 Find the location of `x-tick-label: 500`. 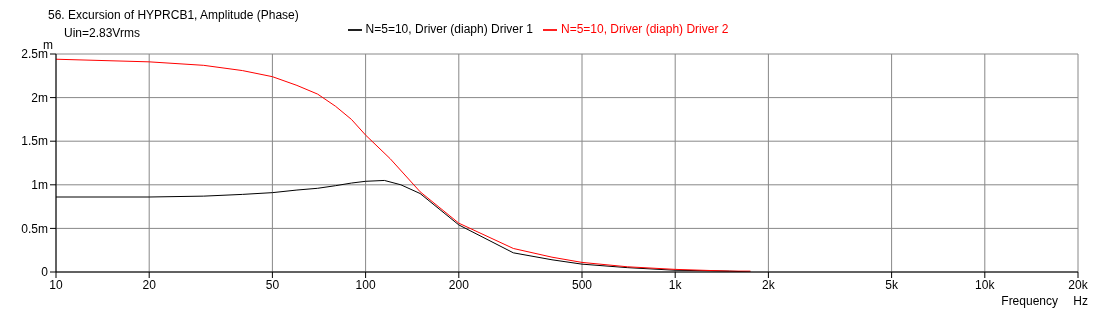

x-tick-label: 500 is located at coordinates (582, 284).